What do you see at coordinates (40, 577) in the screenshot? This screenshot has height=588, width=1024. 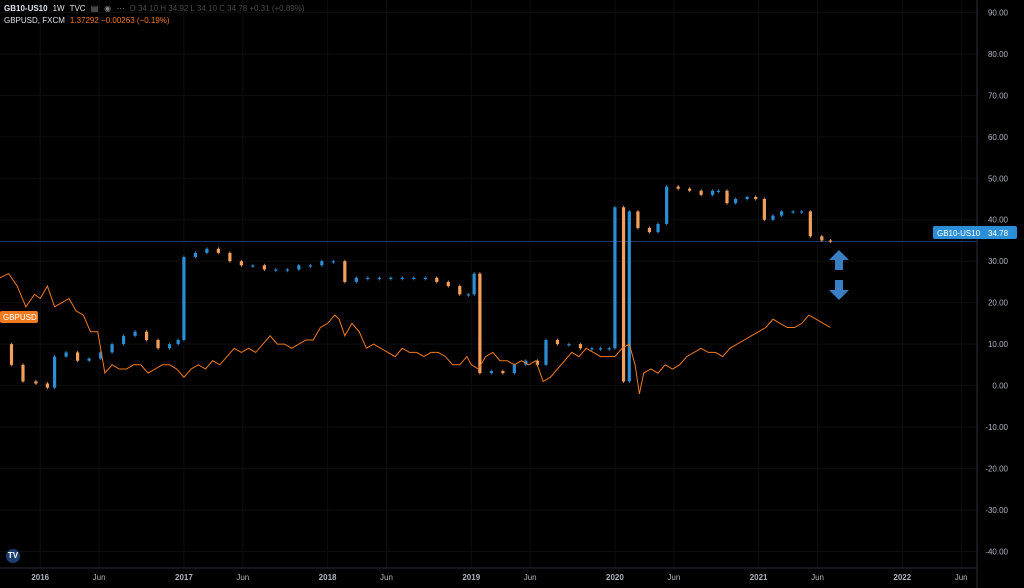 I see `x-tick-label: 2016` at bounding box center [40, 577].